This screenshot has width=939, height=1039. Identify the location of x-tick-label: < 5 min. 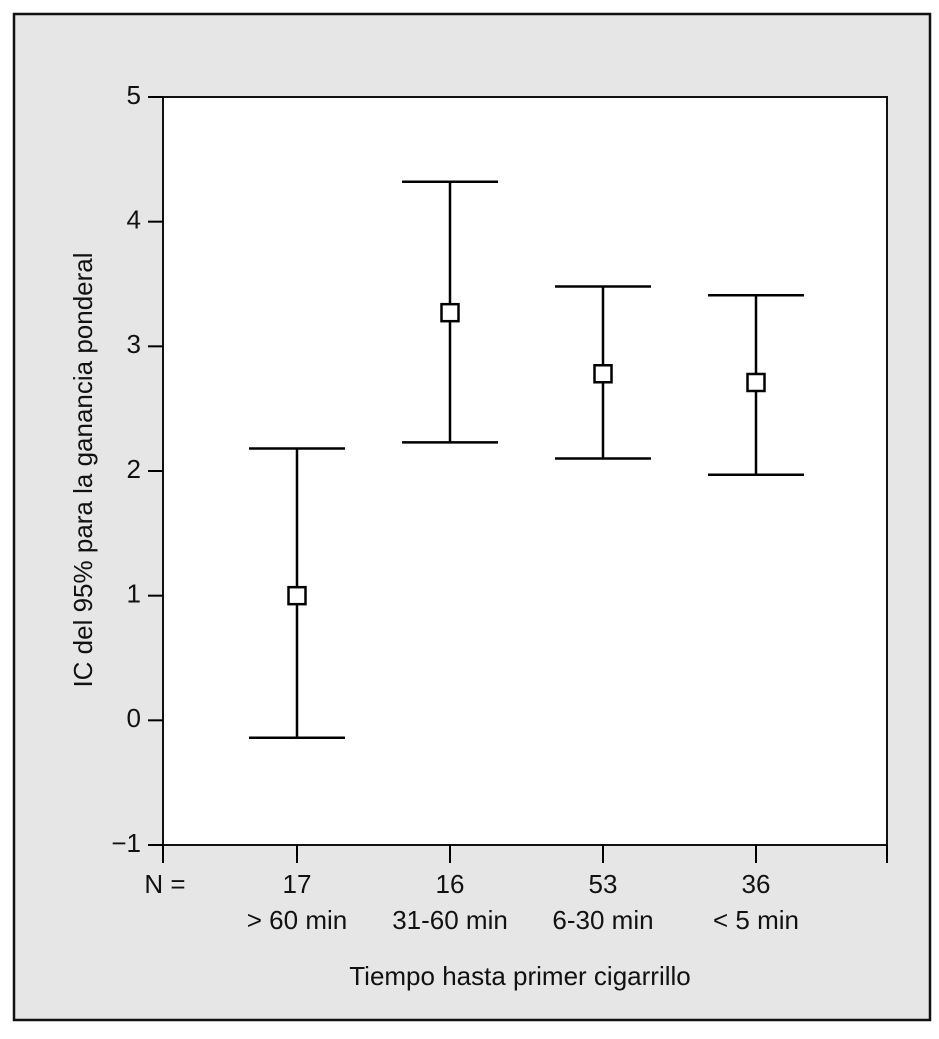
(756, 920).